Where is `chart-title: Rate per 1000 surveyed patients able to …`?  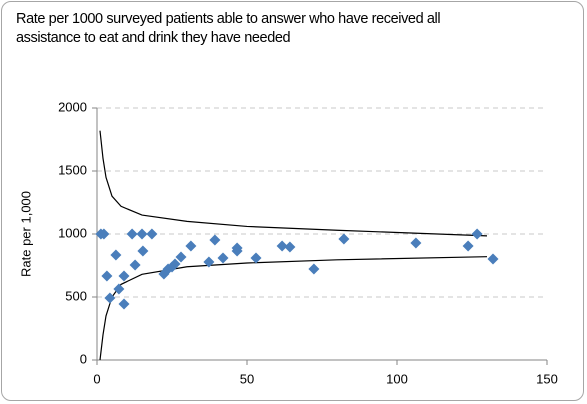
chart-title: Rate per 1000 surveyed patients able to … is located at coordinates (228, 28).